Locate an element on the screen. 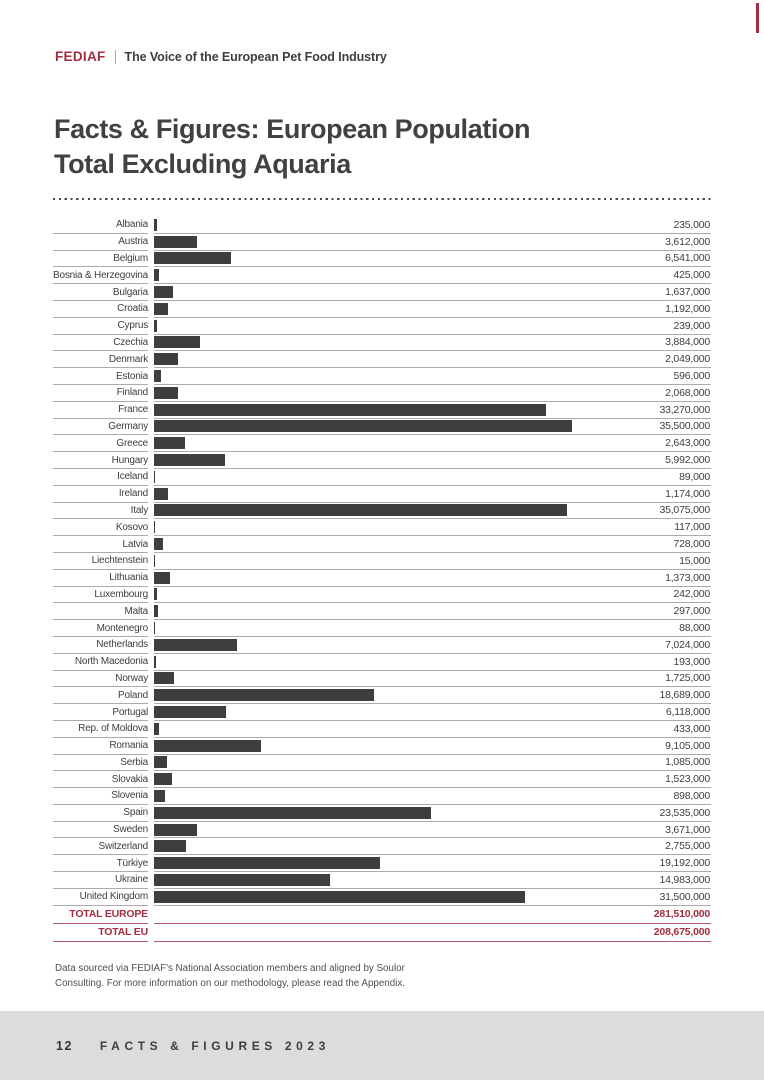 The width and height of the screenshot is (764, 1080). country-label: Slovenia is located at coordinates (100, 796).